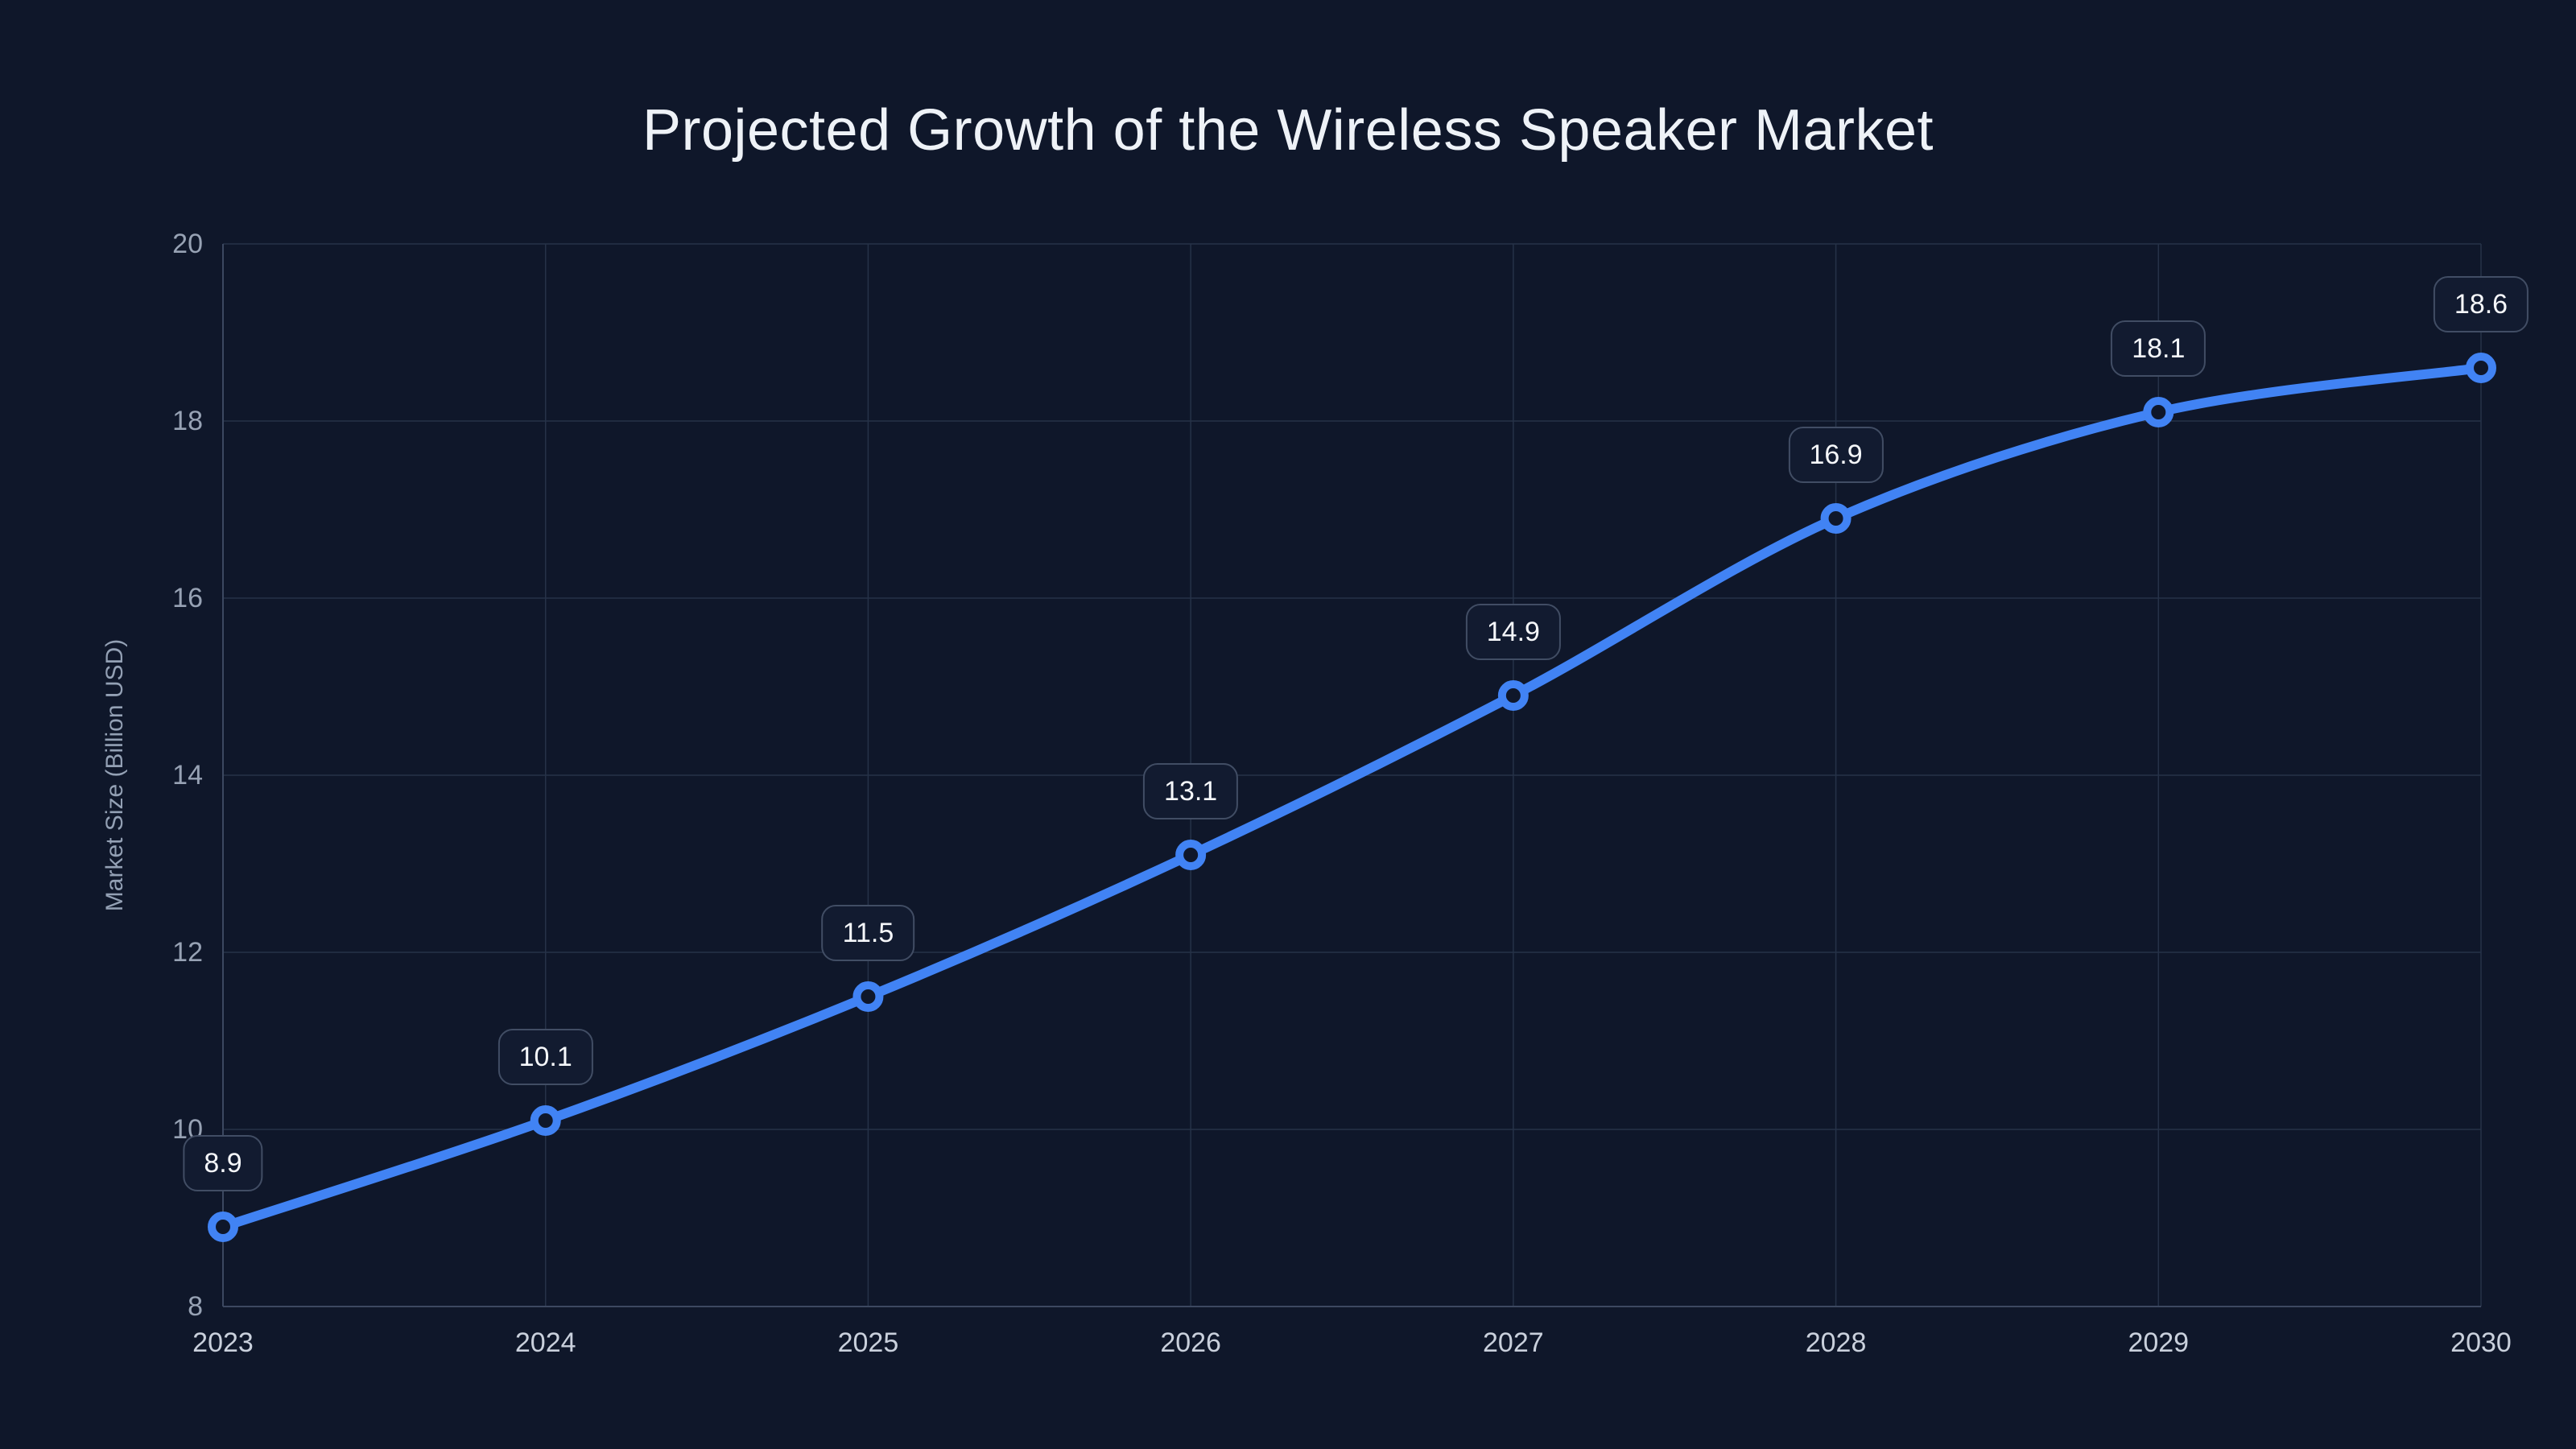 This screenshot has height=1449, width=2576. I want to click on y-tick-label: 16, so click(187, 598).